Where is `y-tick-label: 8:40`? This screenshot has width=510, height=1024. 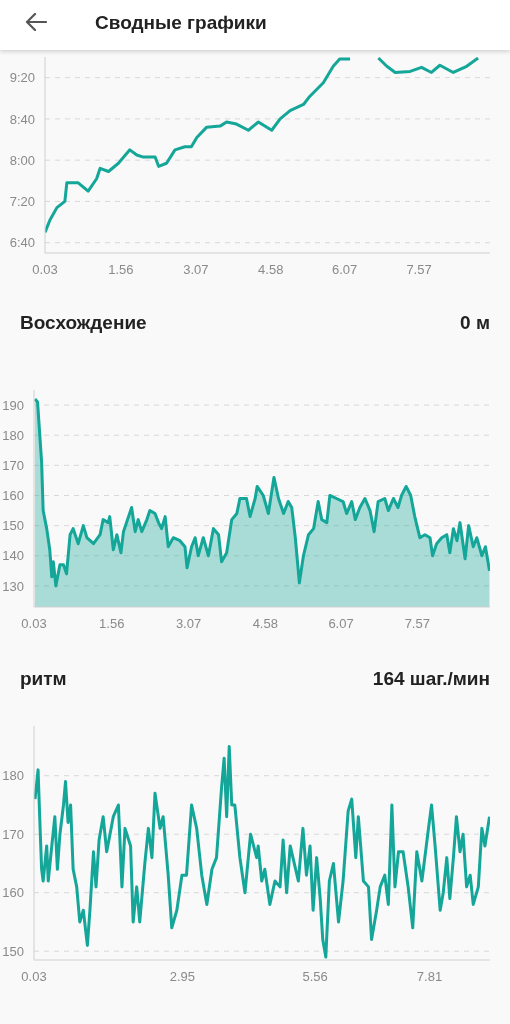
y-tick-label: 8:40 is located at coordinates (22, 119).